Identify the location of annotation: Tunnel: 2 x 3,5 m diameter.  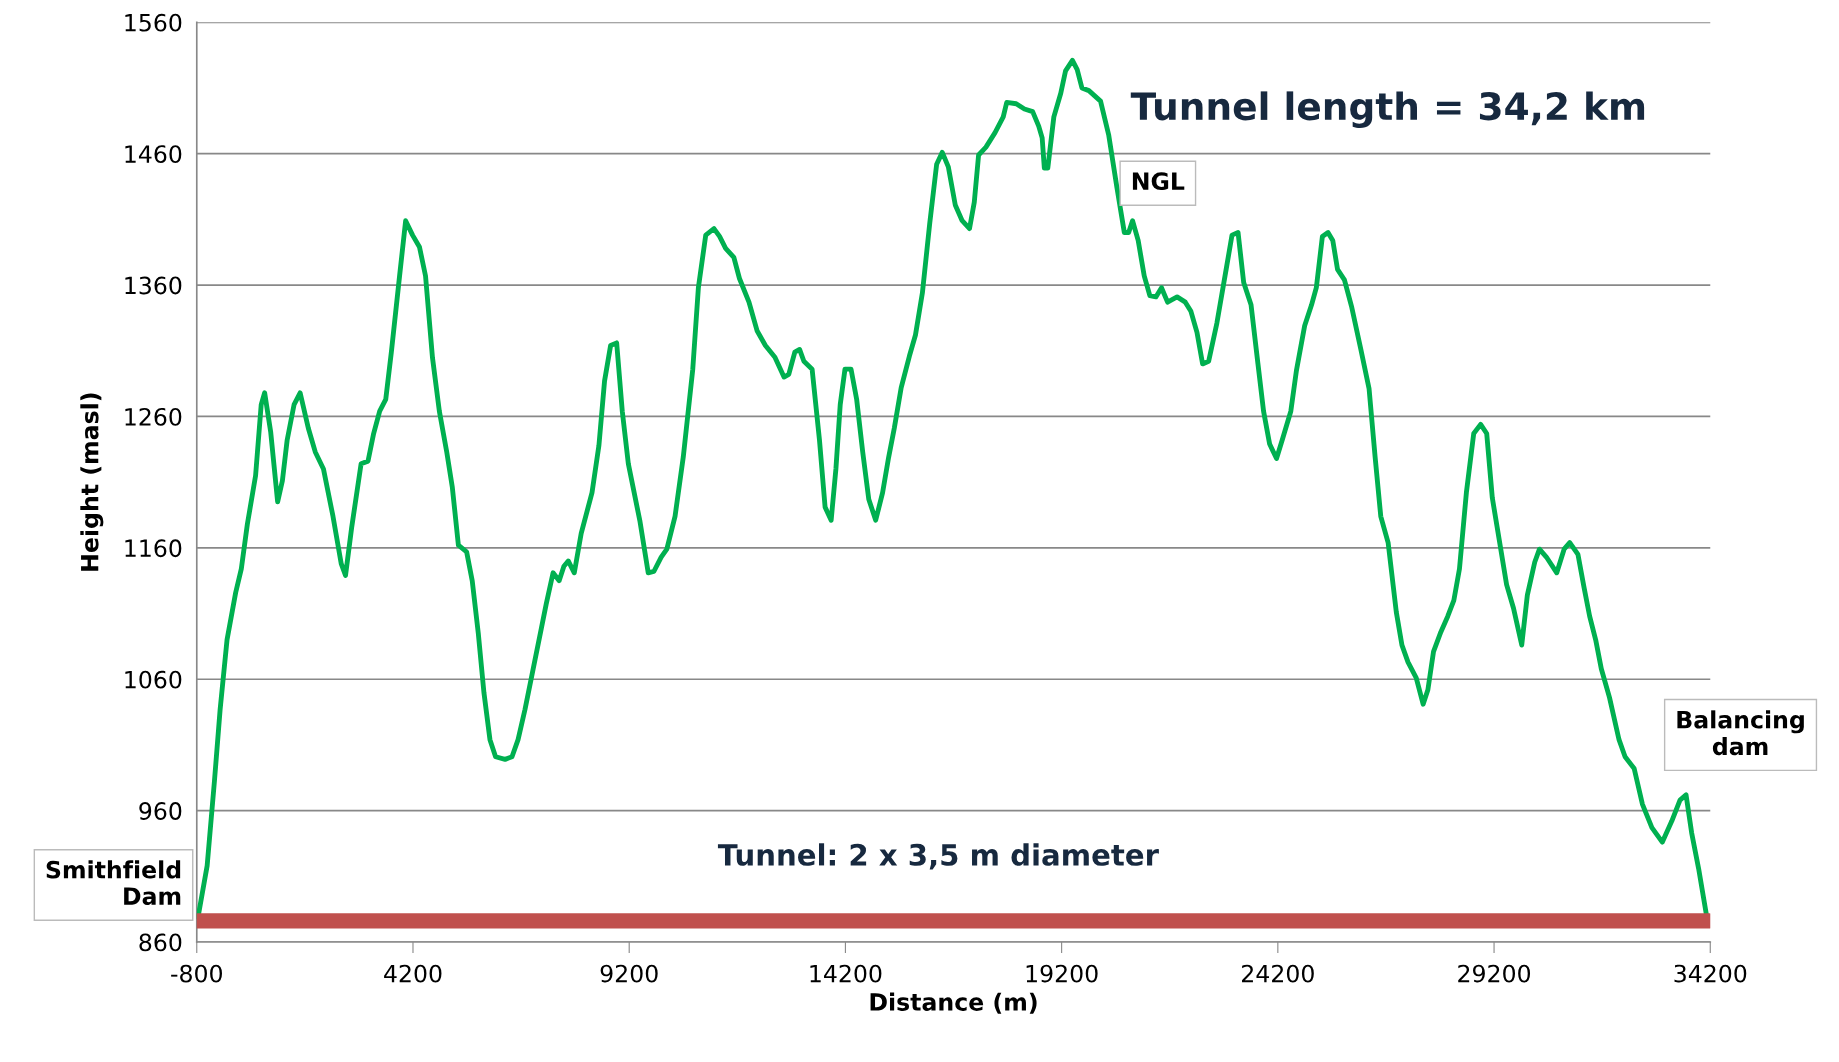
(938, 856).